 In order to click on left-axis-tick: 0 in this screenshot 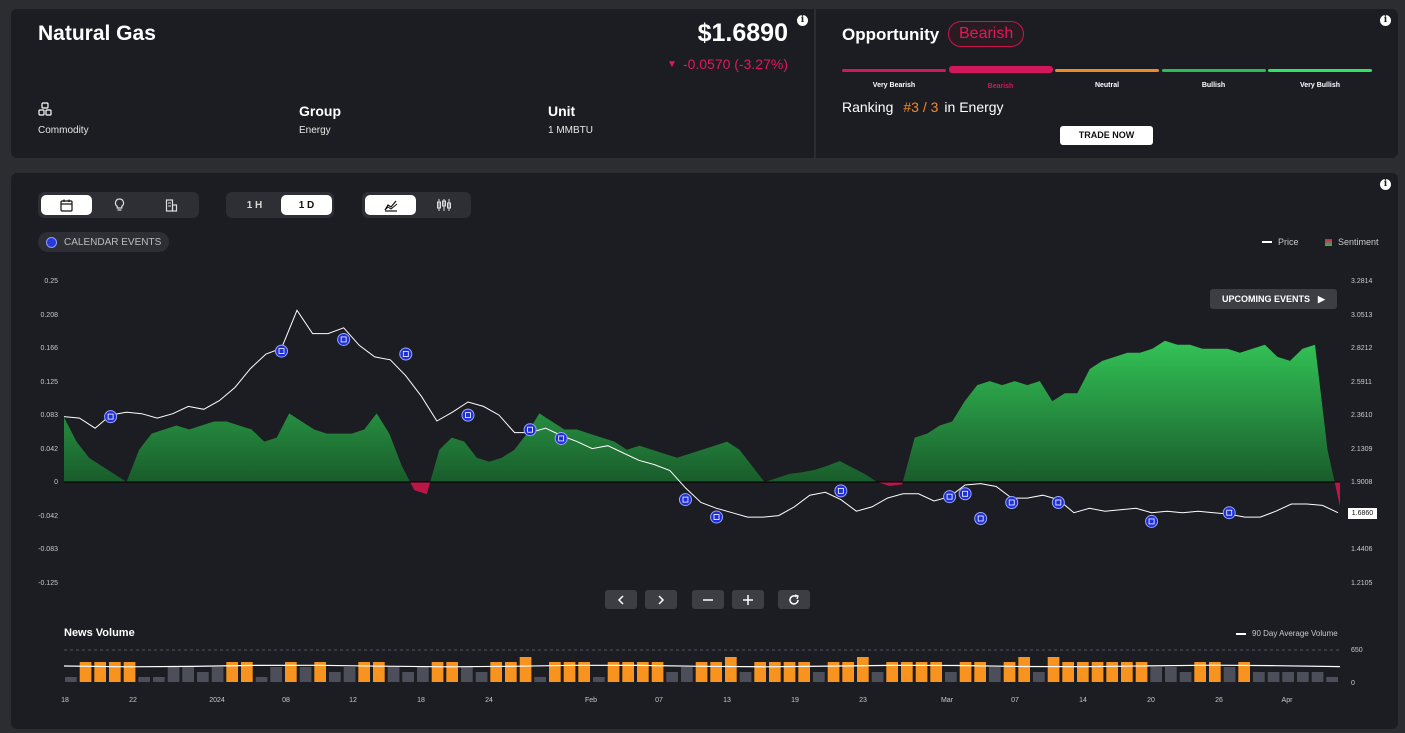, I will do `click(56, 482)`.